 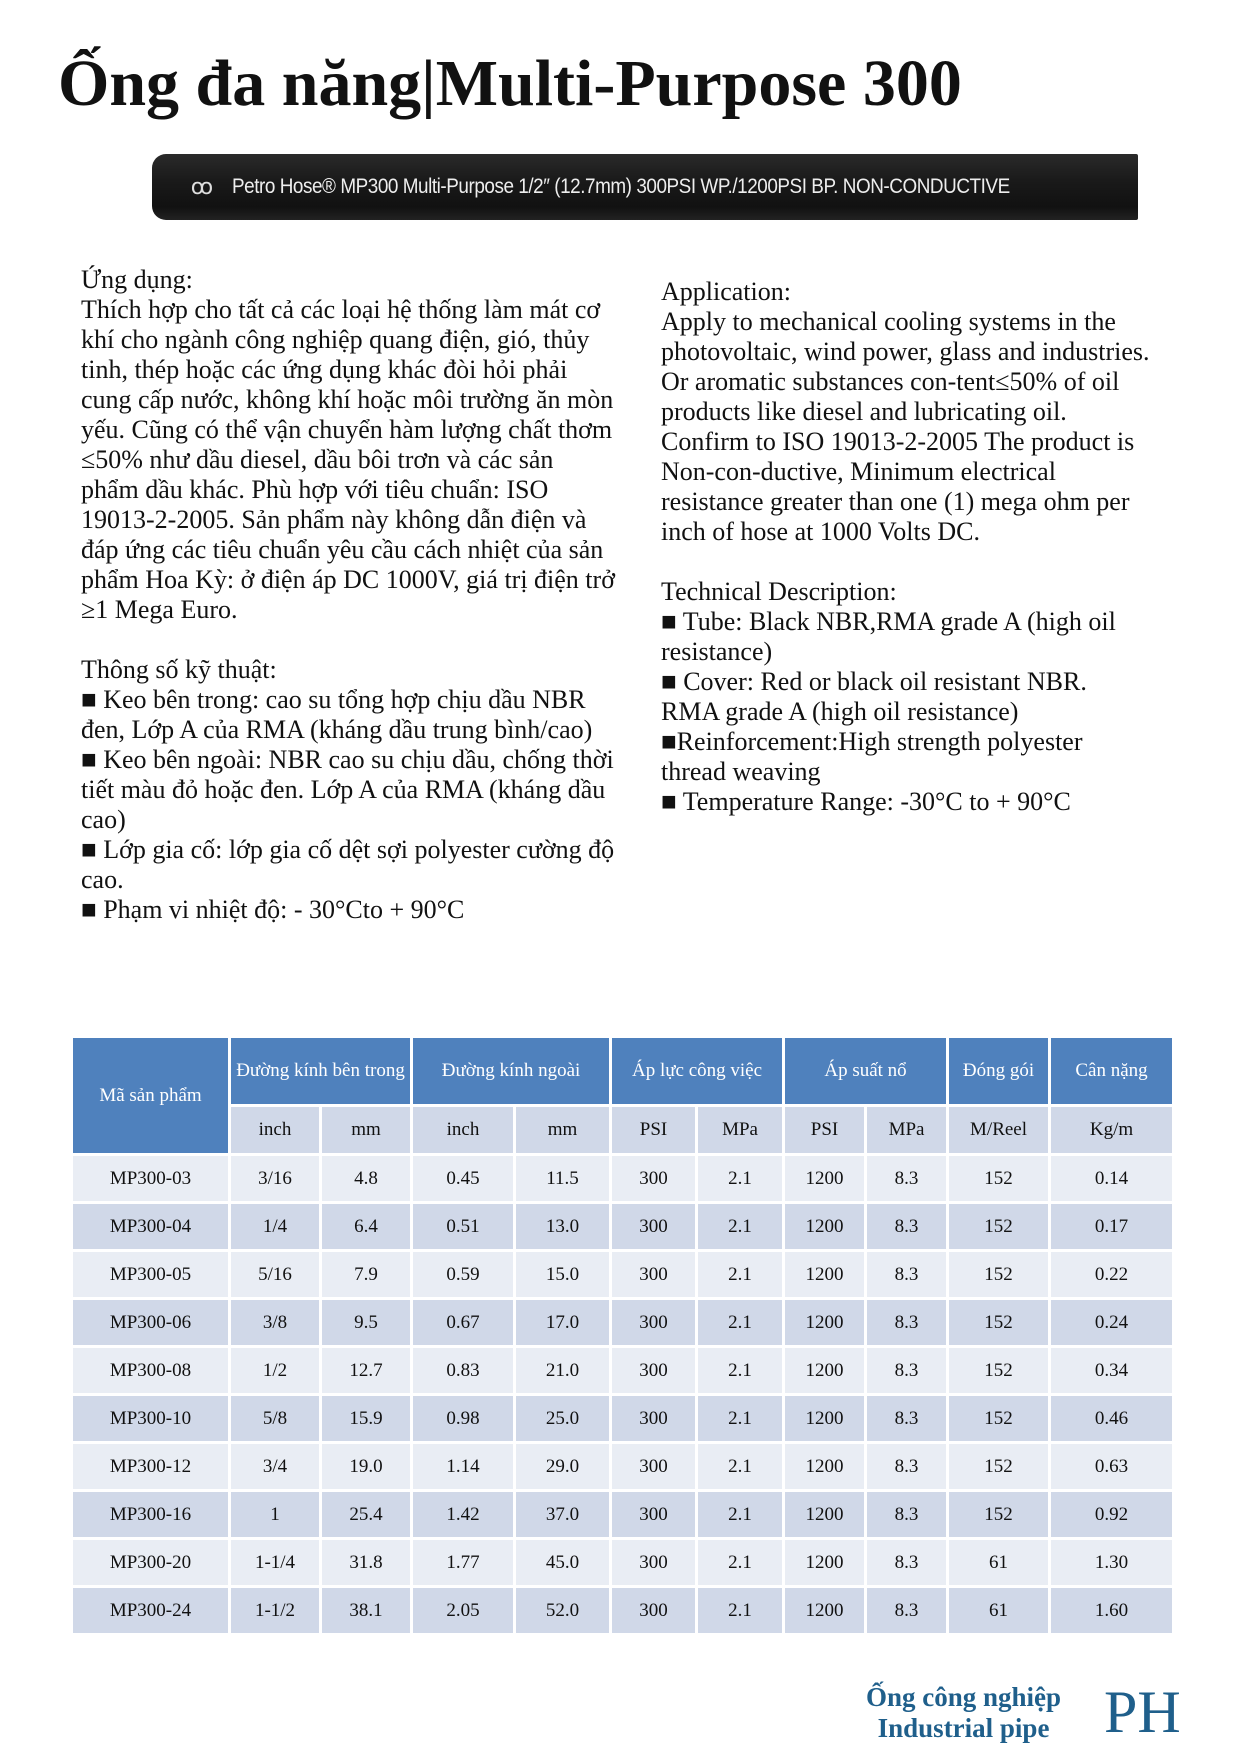 I want to click on table-cell: 3/8, so click(x=275, y=1322).